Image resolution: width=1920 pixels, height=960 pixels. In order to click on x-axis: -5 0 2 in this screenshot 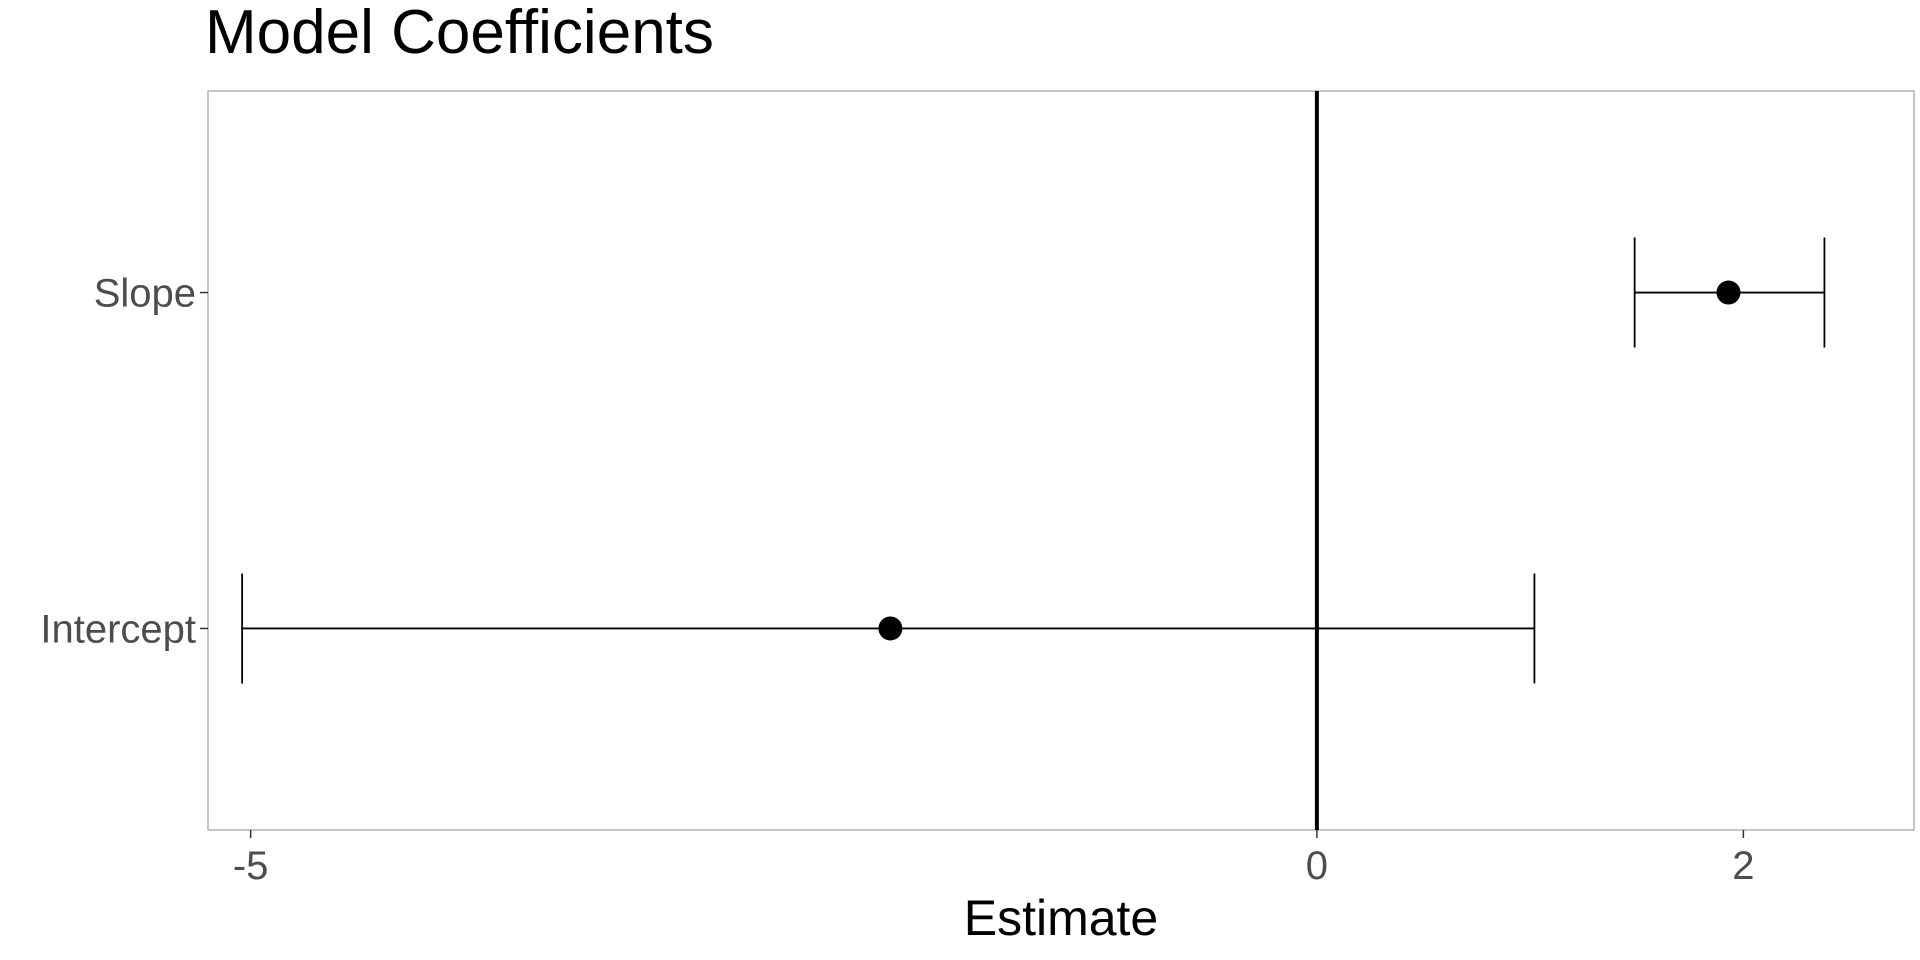, I will do `click(994, 859)`.